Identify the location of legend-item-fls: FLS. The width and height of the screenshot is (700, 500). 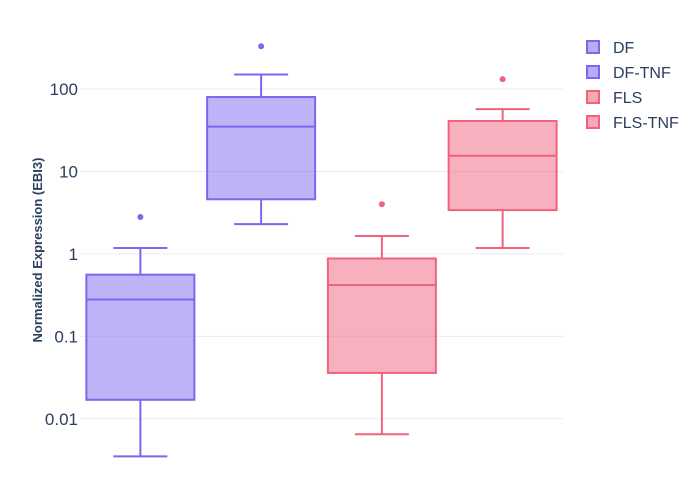
(614, 98).